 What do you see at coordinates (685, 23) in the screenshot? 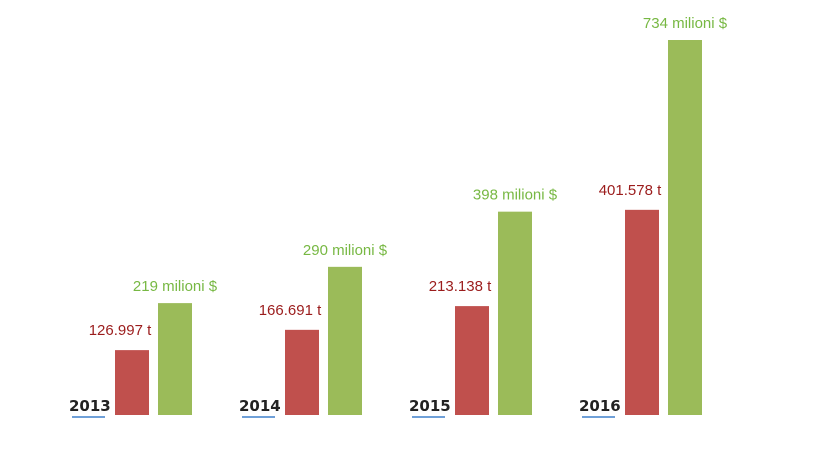
I see `data-label: 734 milioni $` at bounding box center [685, 23].